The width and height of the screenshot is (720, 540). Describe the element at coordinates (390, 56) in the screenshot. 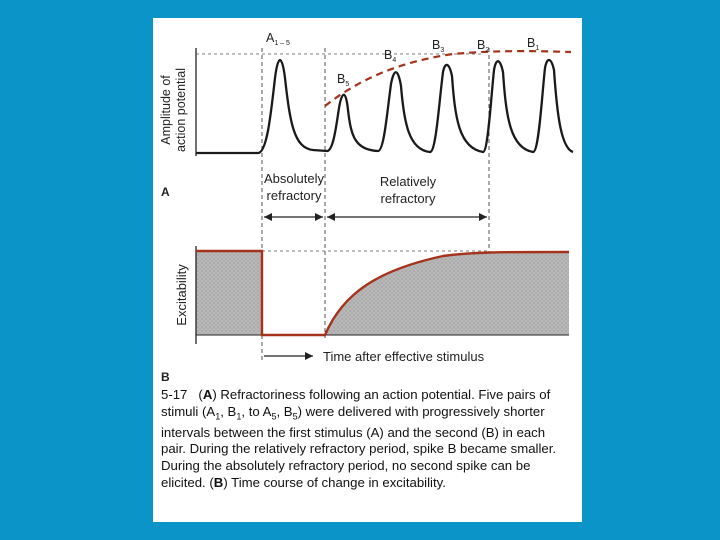

I see `spike-label-b4: B4` at that location.